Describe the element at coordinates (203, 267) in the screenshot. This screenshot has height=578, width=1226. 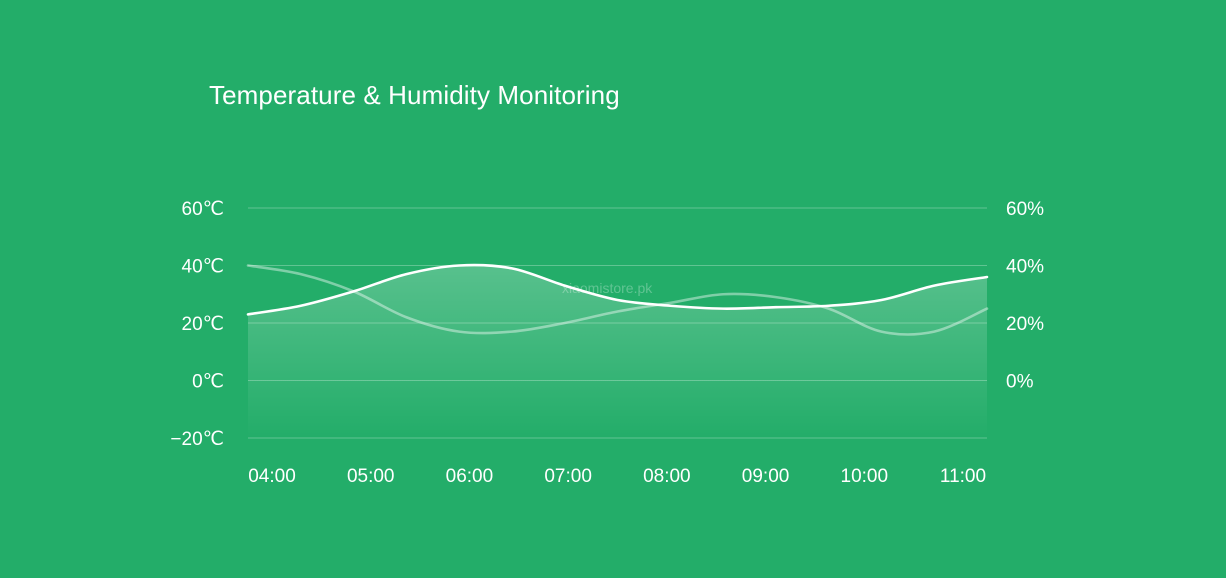
I see `y-tick-left: 40℃` at that location.